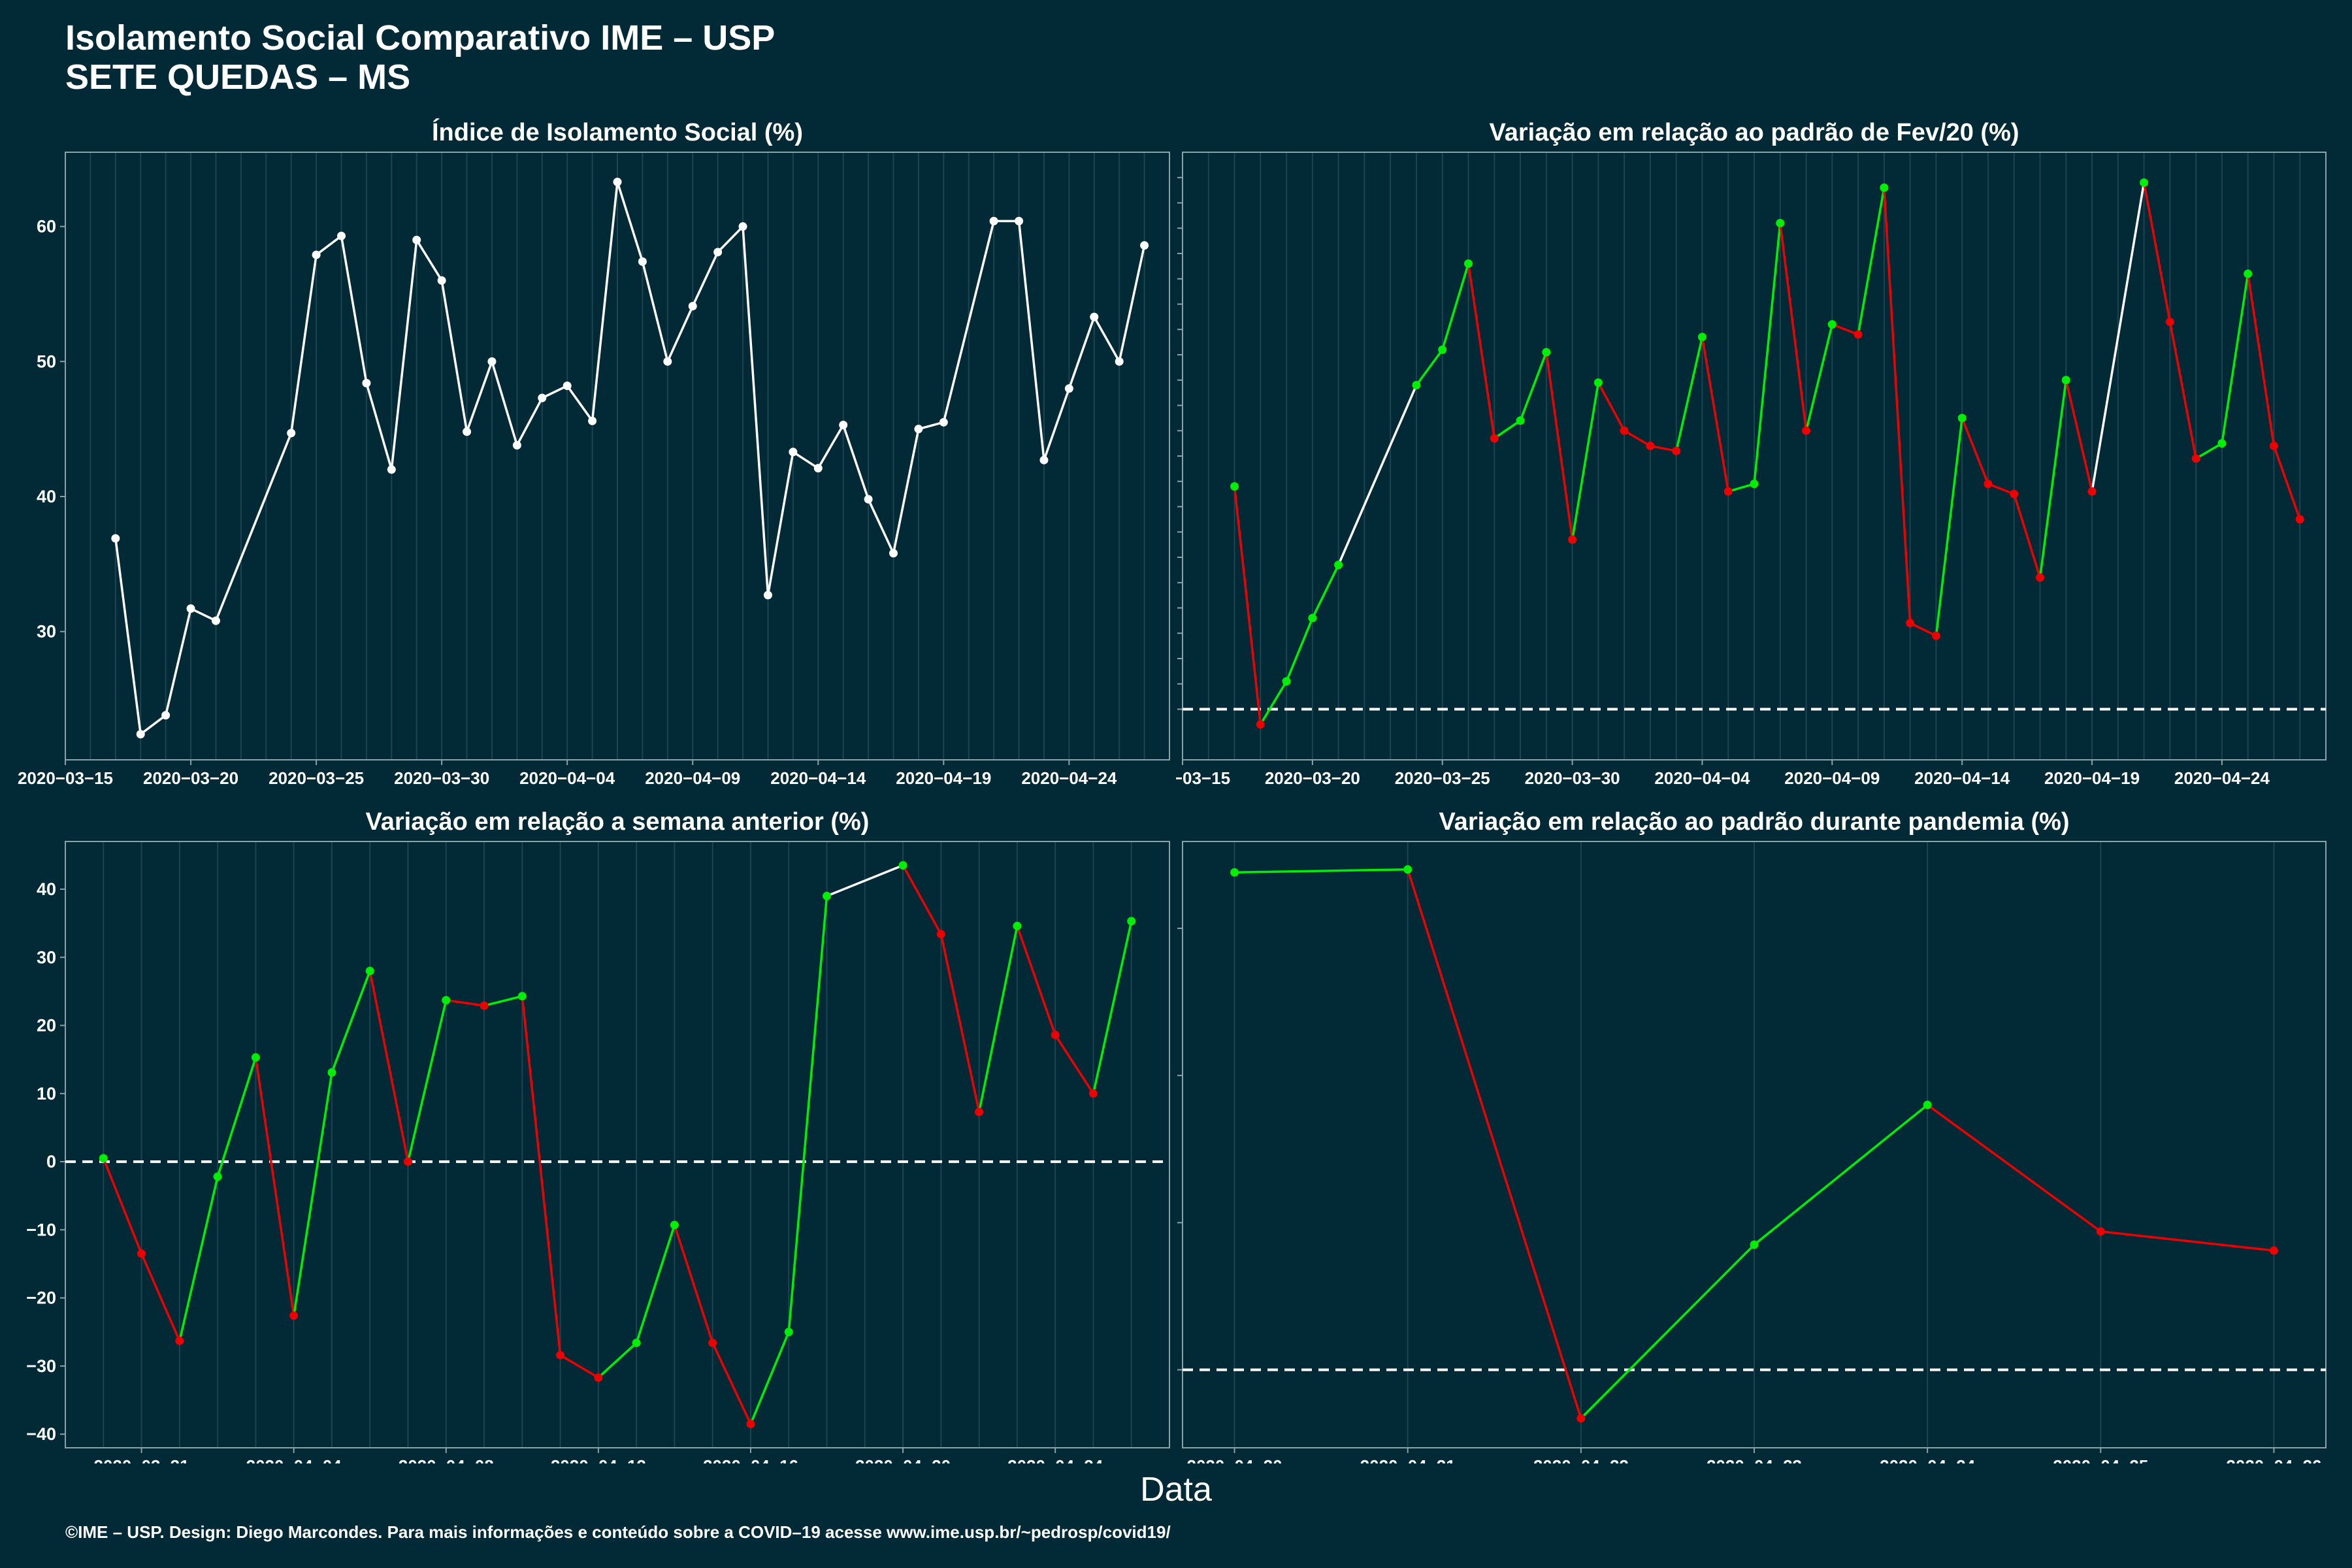 The image size is (2352, 1568). Describe the element at coordinates (1176, 1490) in the screenshot. I see `x-axis-label: Data` at that location.